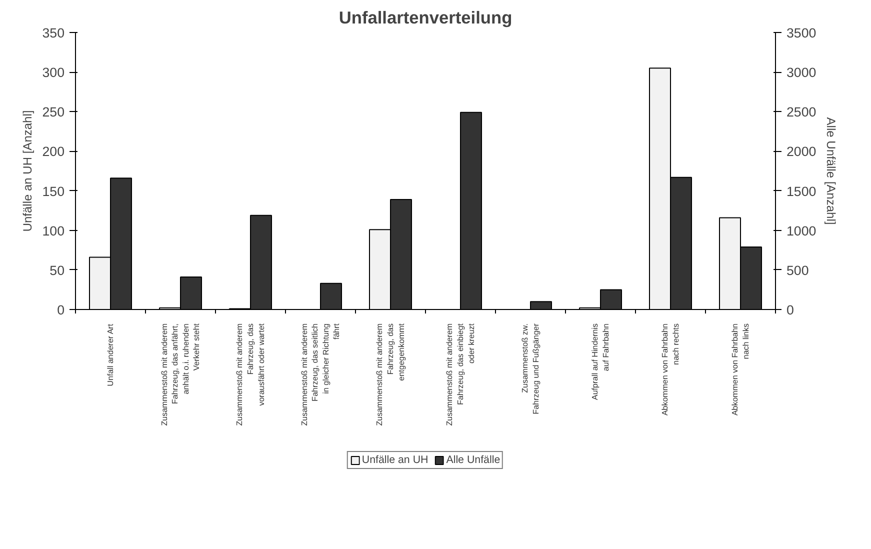 This screenshot has height=549, width=871. I want to click on y-tick-label: 200, so click(53, 152).